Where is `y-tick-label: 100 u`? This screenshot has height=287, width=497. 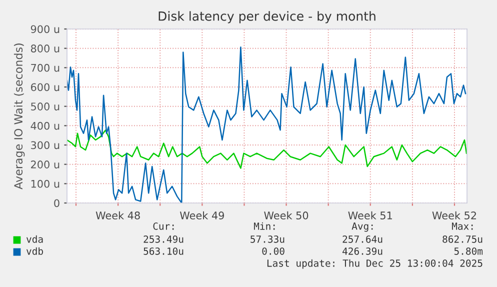
y-tick-label: 100 u is located at coordinates (45, 184).